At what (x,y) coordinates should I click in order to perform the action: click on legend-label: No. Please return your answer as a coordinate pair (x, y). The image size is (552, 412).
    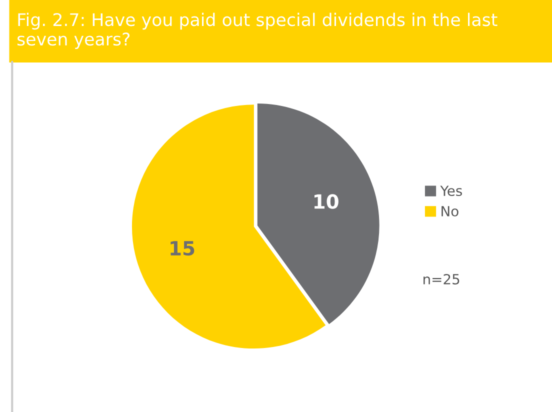
    Looking at the image, I should click on (450, 211).